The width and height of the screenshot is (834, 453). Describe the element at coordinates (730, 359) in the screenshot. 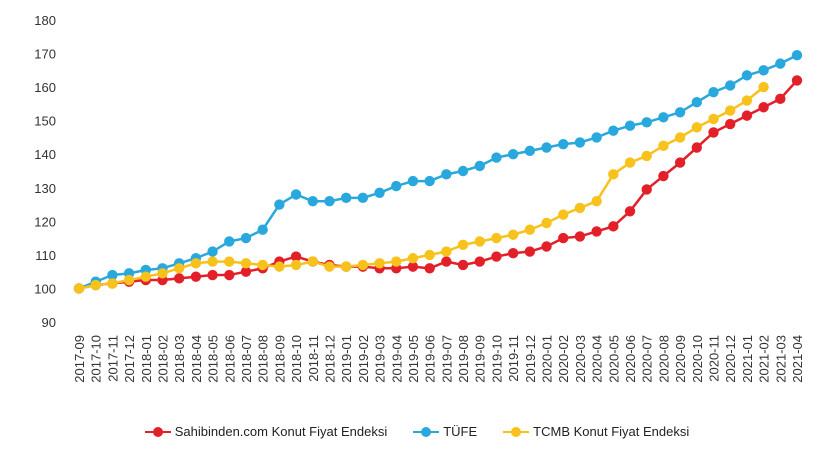

I see `x-tick-label: 2020-12` at that location.